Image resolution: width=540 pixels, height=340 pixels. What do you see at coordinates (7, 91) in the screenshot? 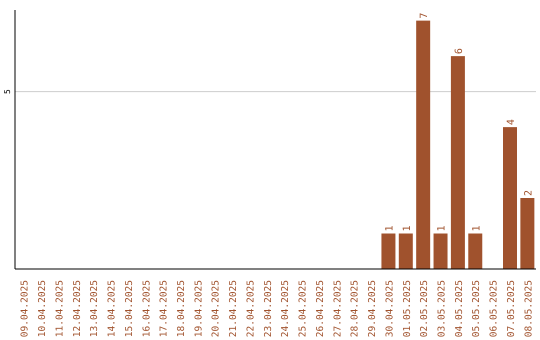
I see `y-tick-label: 5` at bounding box center [7, 91].